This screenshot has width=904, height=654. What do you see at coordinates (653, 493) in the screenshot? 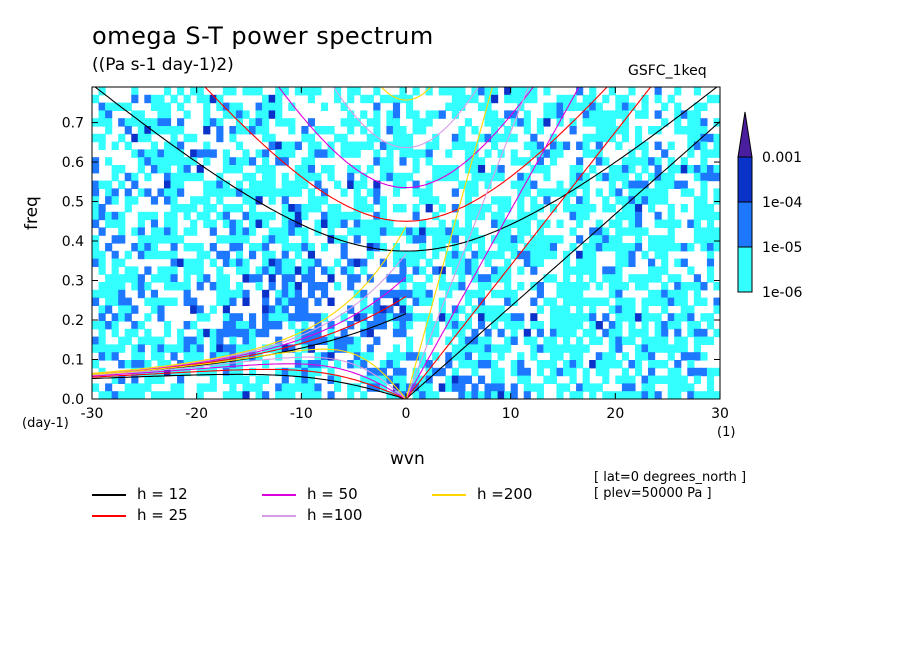
I see `meta-pressure-level: [ plev=50000 Pa ]` at bounding box center [653, 493].